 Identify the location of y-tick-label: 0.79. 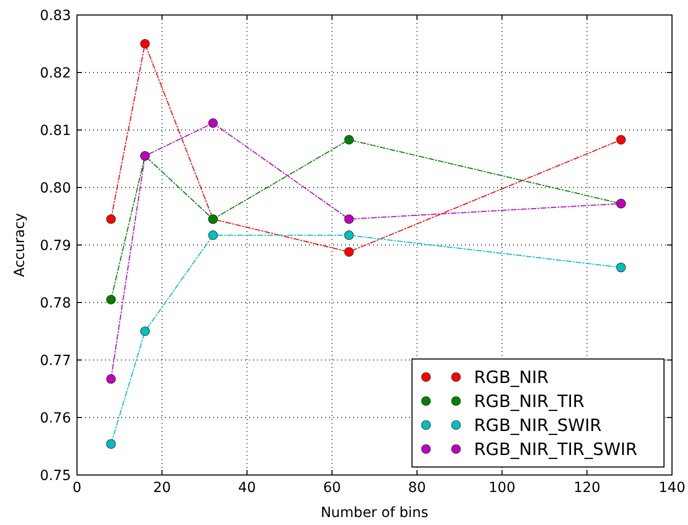
(55, 246).